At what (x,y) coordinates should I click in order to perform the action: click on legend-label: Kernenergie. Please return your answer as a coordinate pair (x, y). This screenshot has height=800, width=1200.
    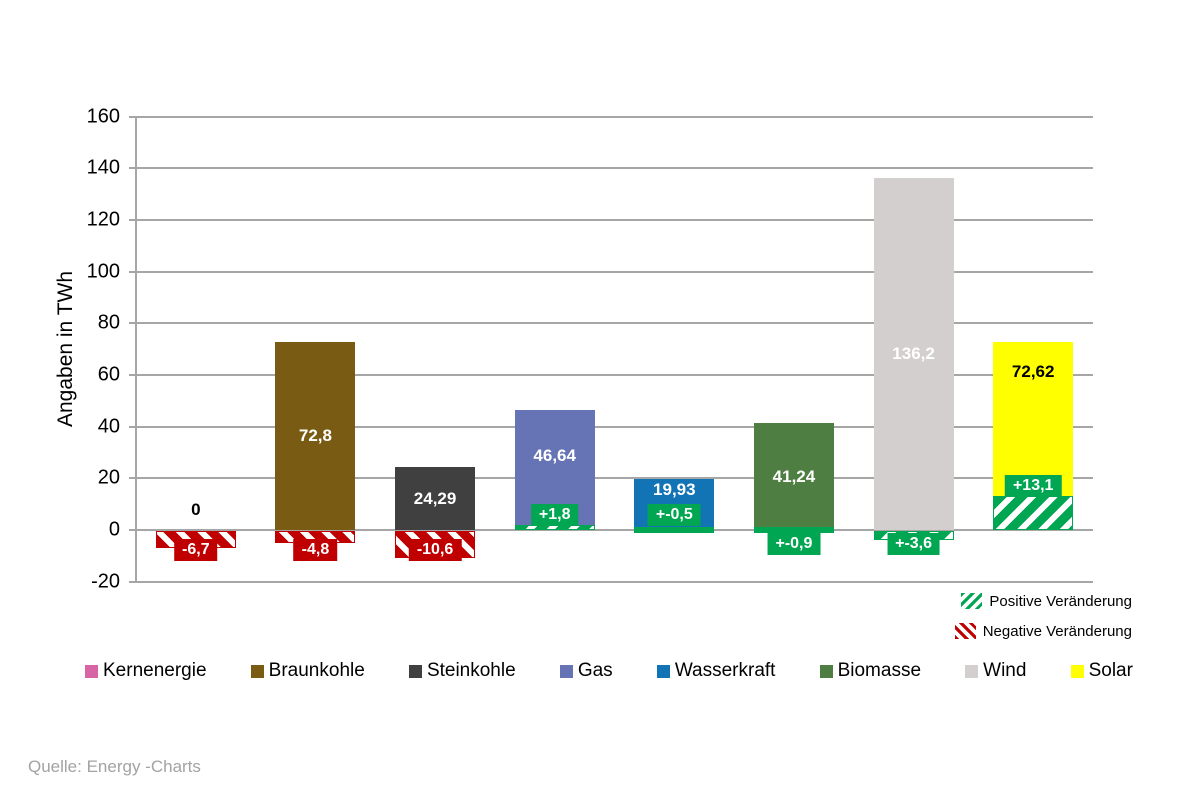
    Looking at the image, I should click on (155, 670).